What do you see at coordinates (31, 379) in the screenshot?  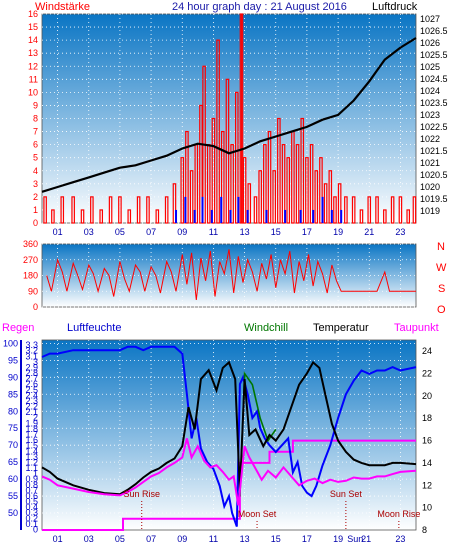 I see `rain-tick-label: 2.7` at bounding box center [31, 379].